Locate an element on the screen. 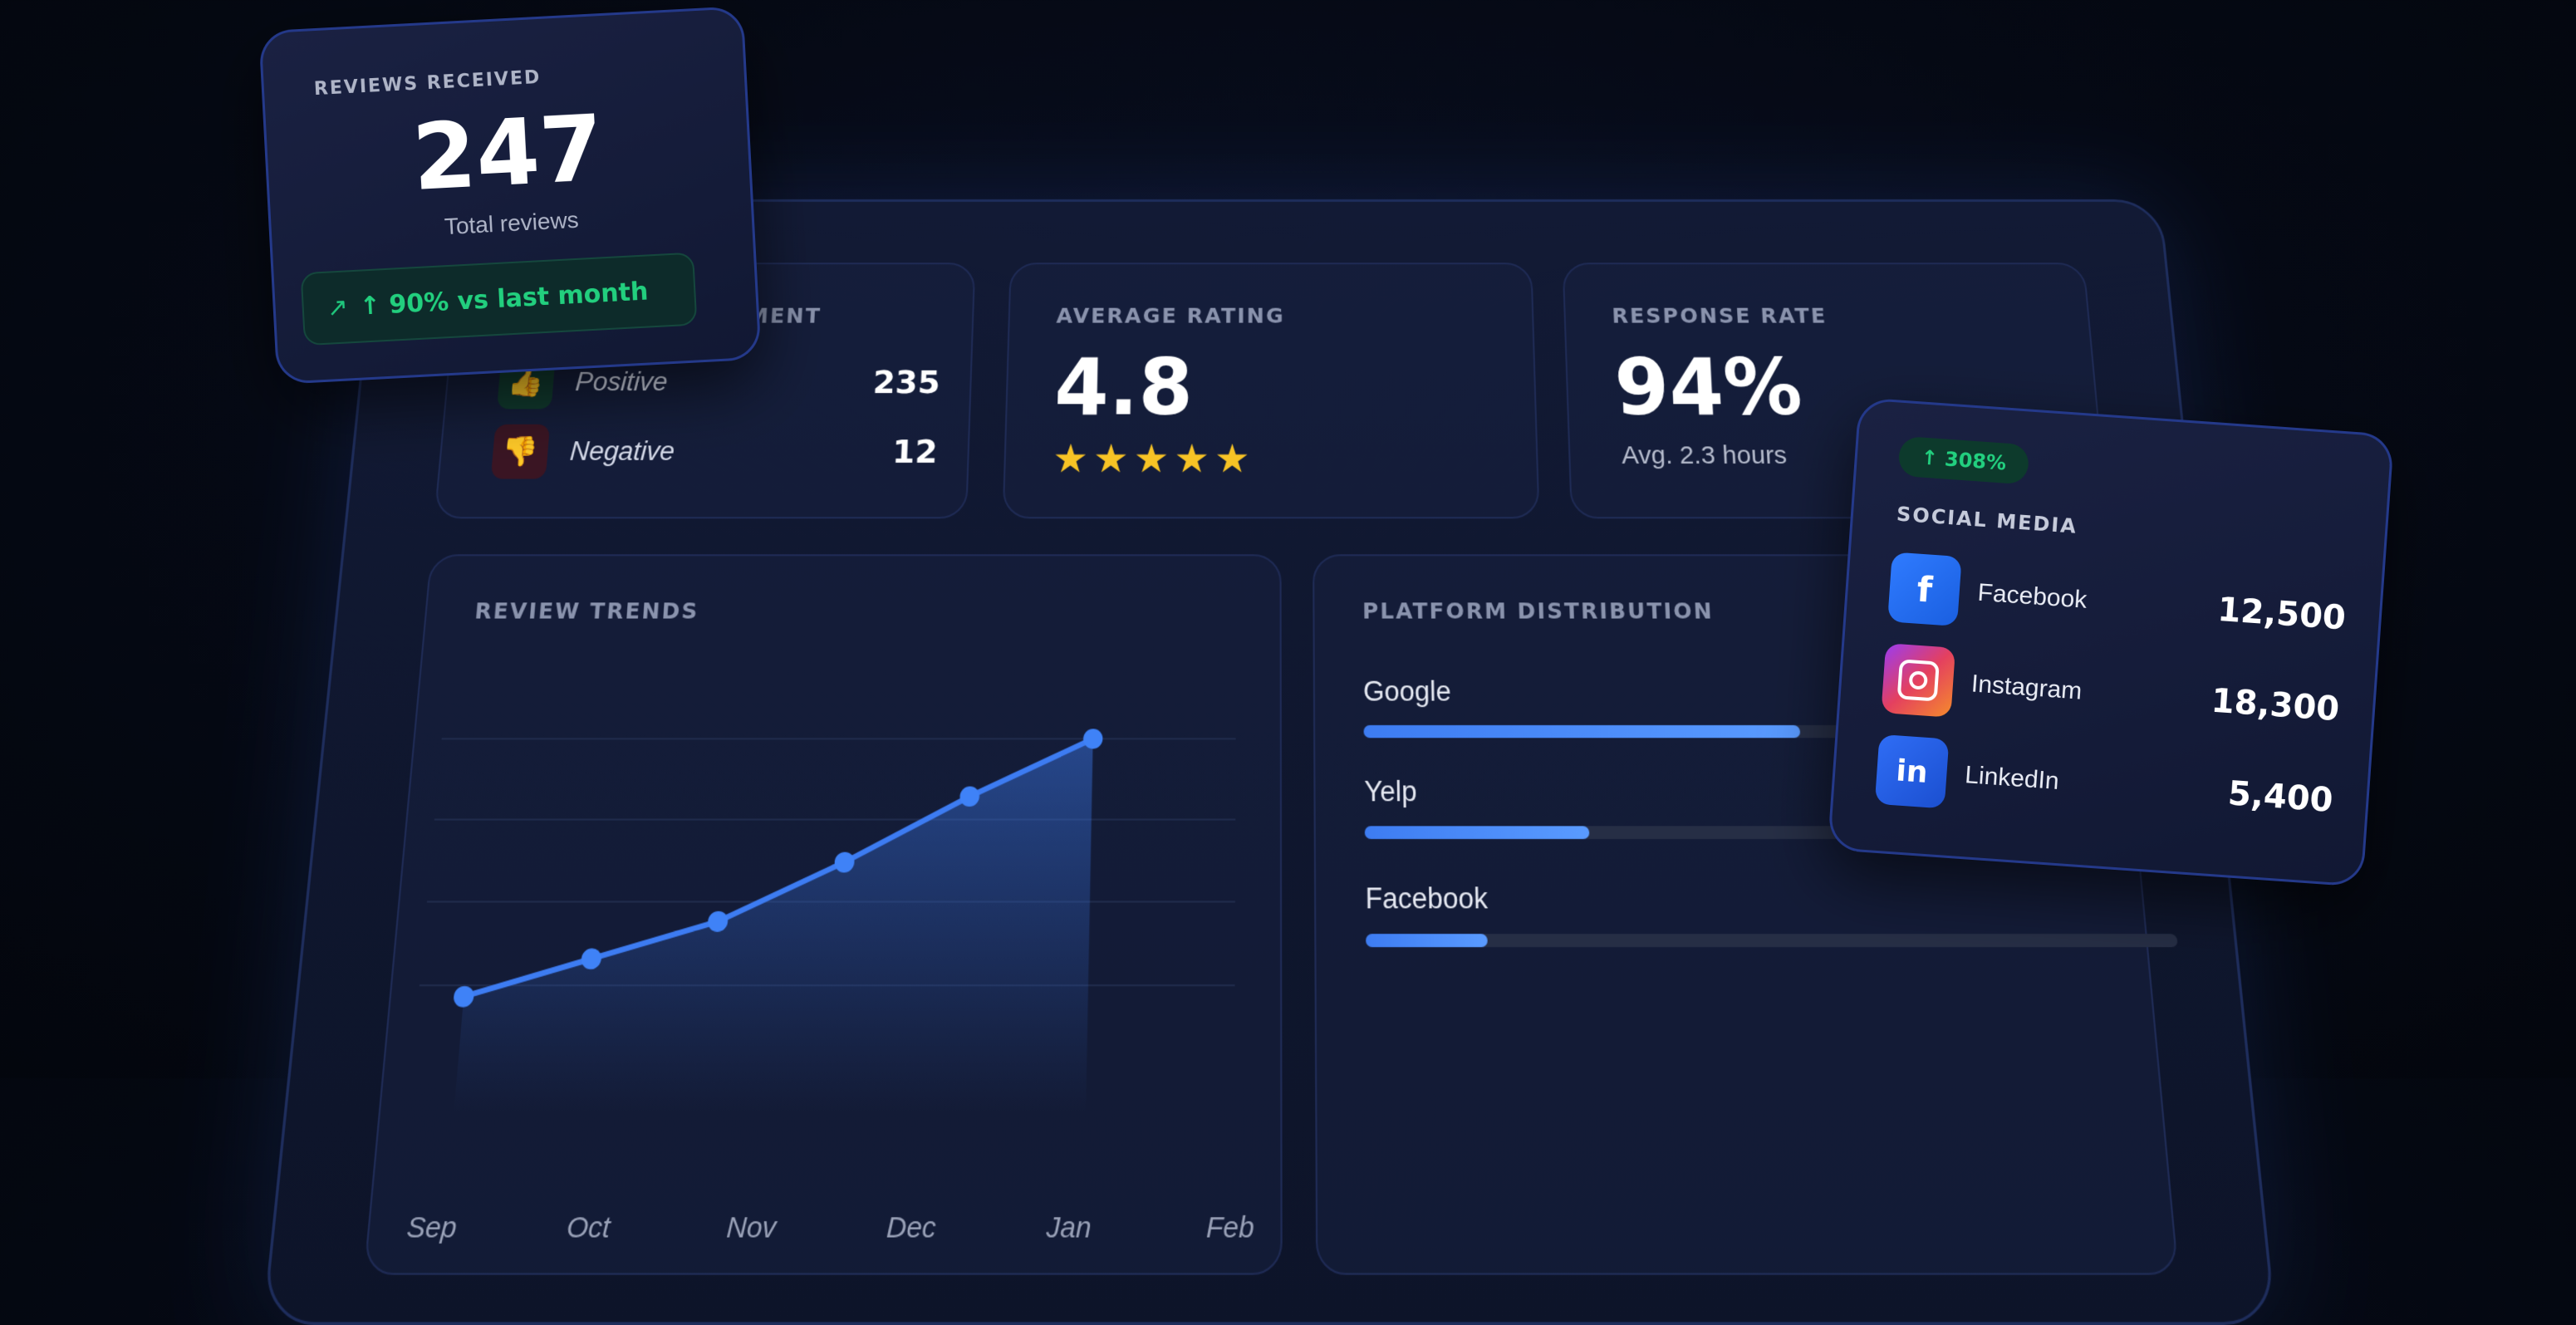 This screenshot has height=1325, width=2576. platform-distribution-title: PLATFORM DISTRIBUTION is located at coordinates (1538, 611).